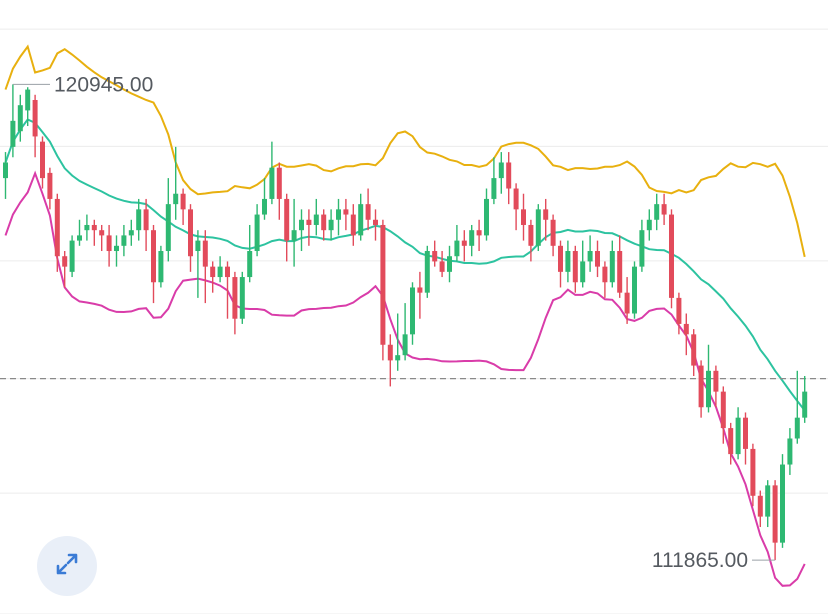 The image size is (828, 614). I want to click on expand-arrows-icon, so click(67, 566).